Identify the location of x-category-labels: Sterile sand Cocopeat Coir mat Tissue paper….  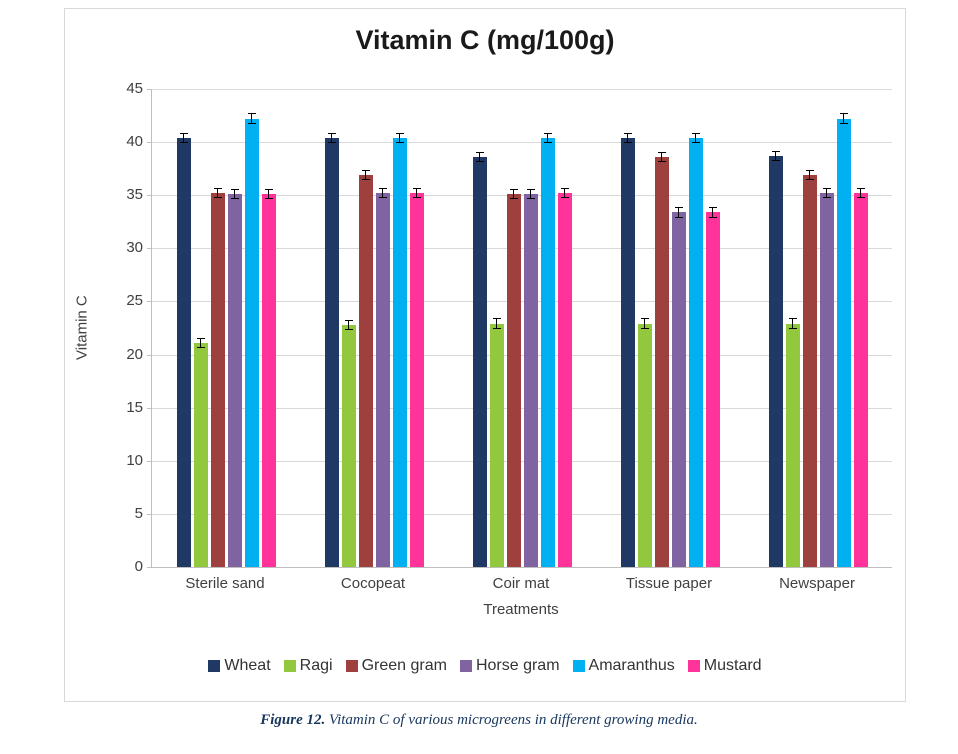
(521, 585).